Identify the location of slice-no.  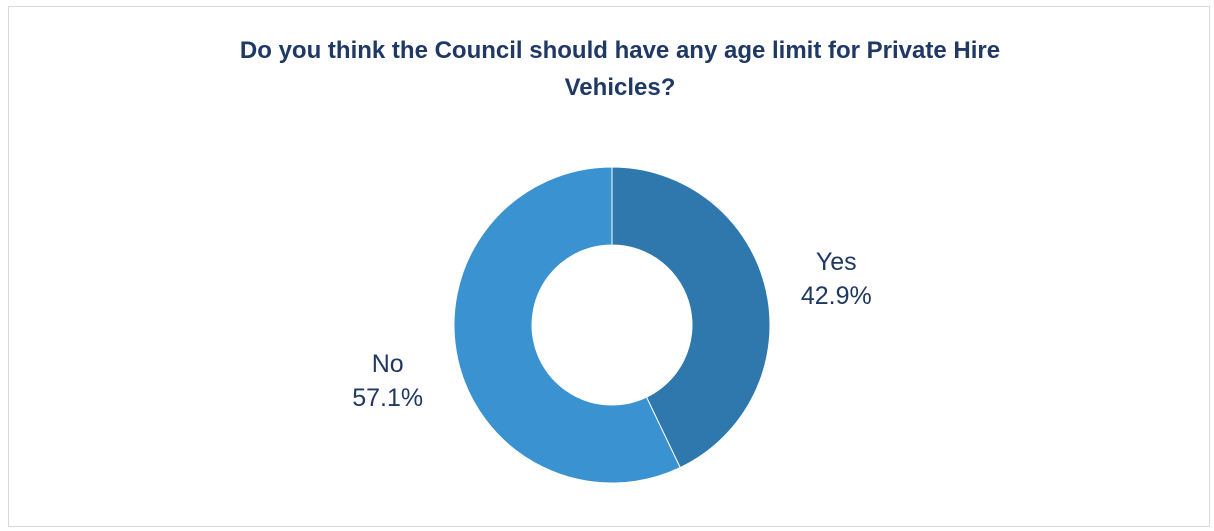
(567, 325).